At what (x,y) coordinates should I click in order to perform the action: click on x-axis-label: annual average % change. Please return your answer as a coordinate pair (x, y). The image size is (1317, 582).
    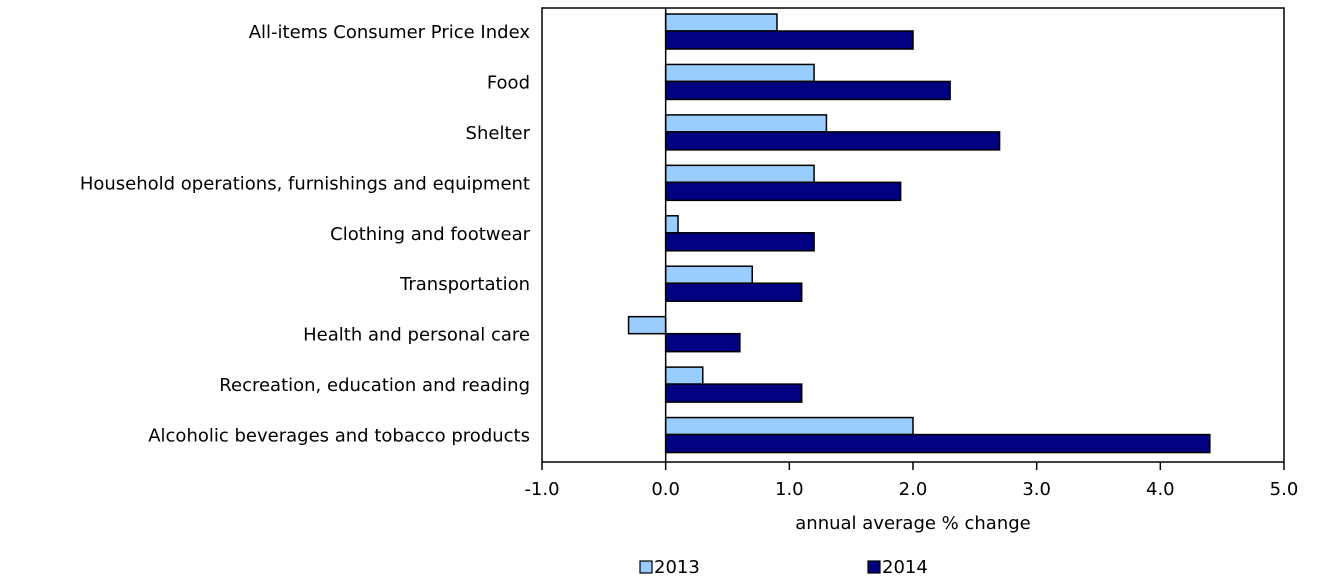
    Looking at the image, I should click on (913, 523).